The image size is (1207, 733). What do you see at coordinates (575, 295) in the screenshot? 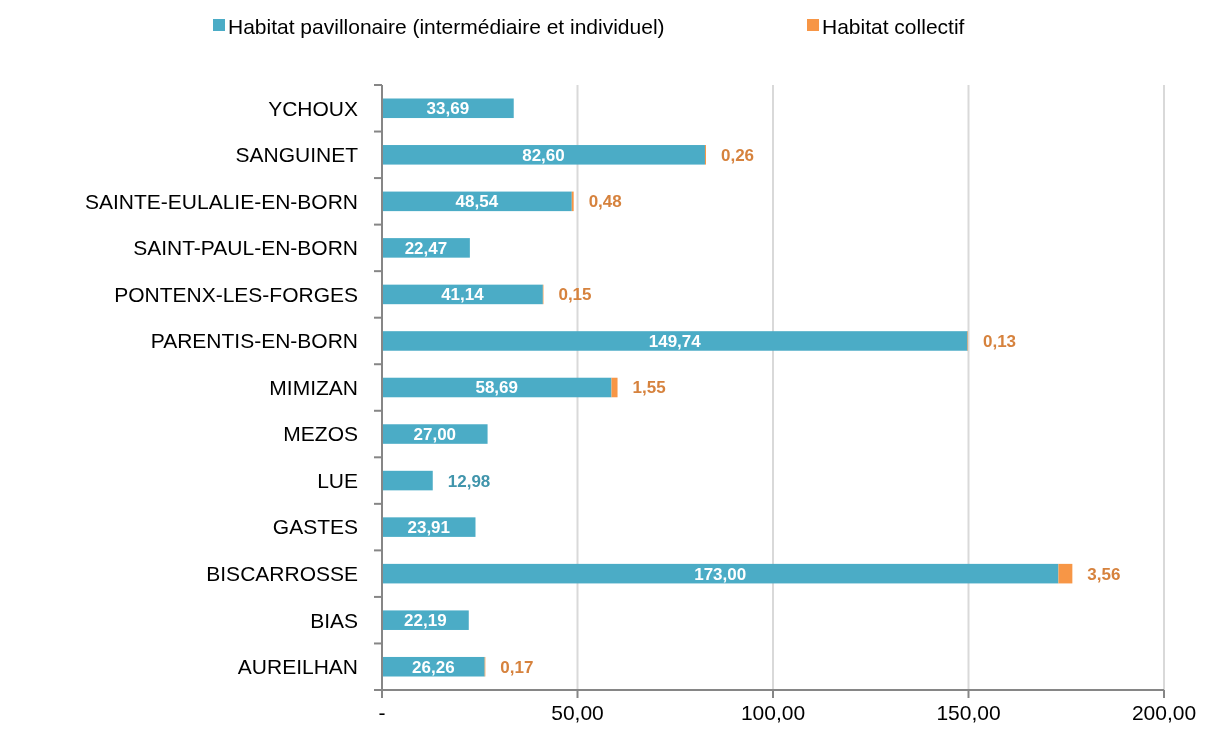
I see `data-label: 0,15` at bounding box center [575, 295].